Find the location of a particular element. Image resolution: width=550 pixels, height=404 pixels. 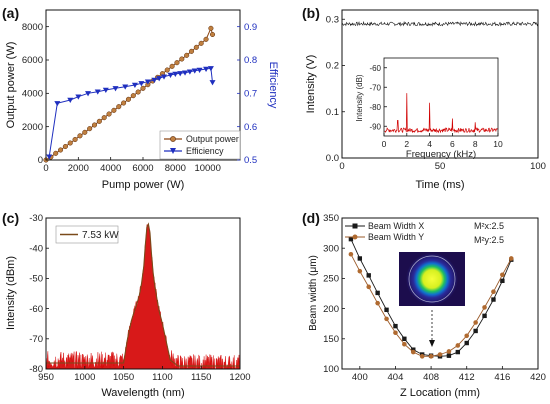

panel-a-x-ticklabel: 4000 is located at coordinates (110, 168).